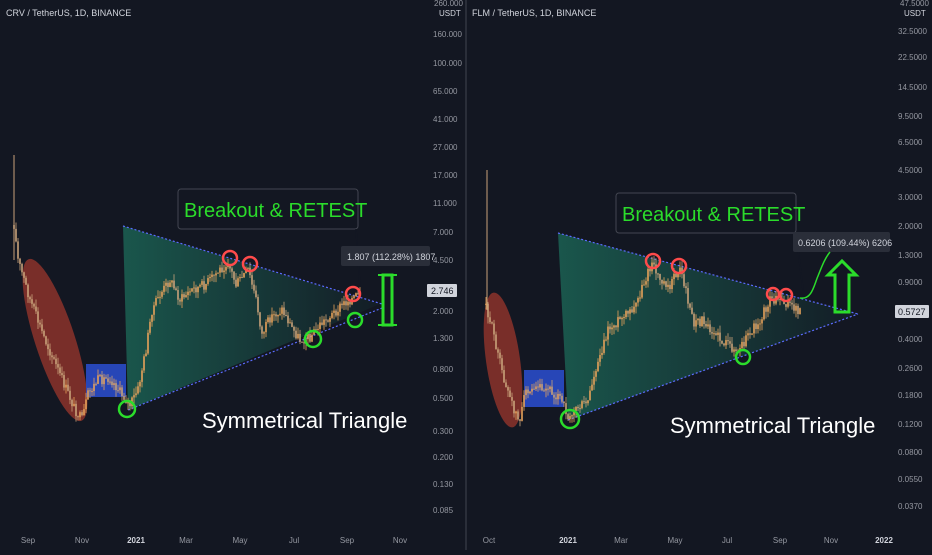 Image resolution: width=932 pixels, height=555 pixels. What do you see at coordinates (910, 506) in the screenshot?
I see `right-price-tick: 0.0370` at bounding box center [910, 506].